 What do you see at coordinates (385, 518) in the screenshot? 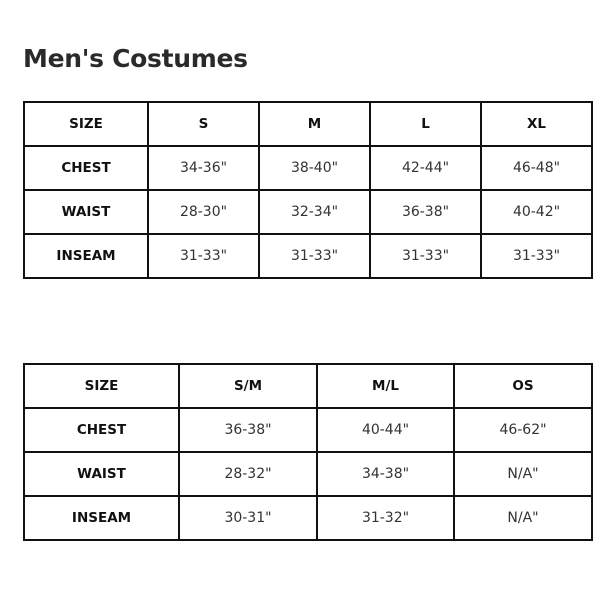
I see `table-cell: 31-32"` at bounding box center [385, 518].